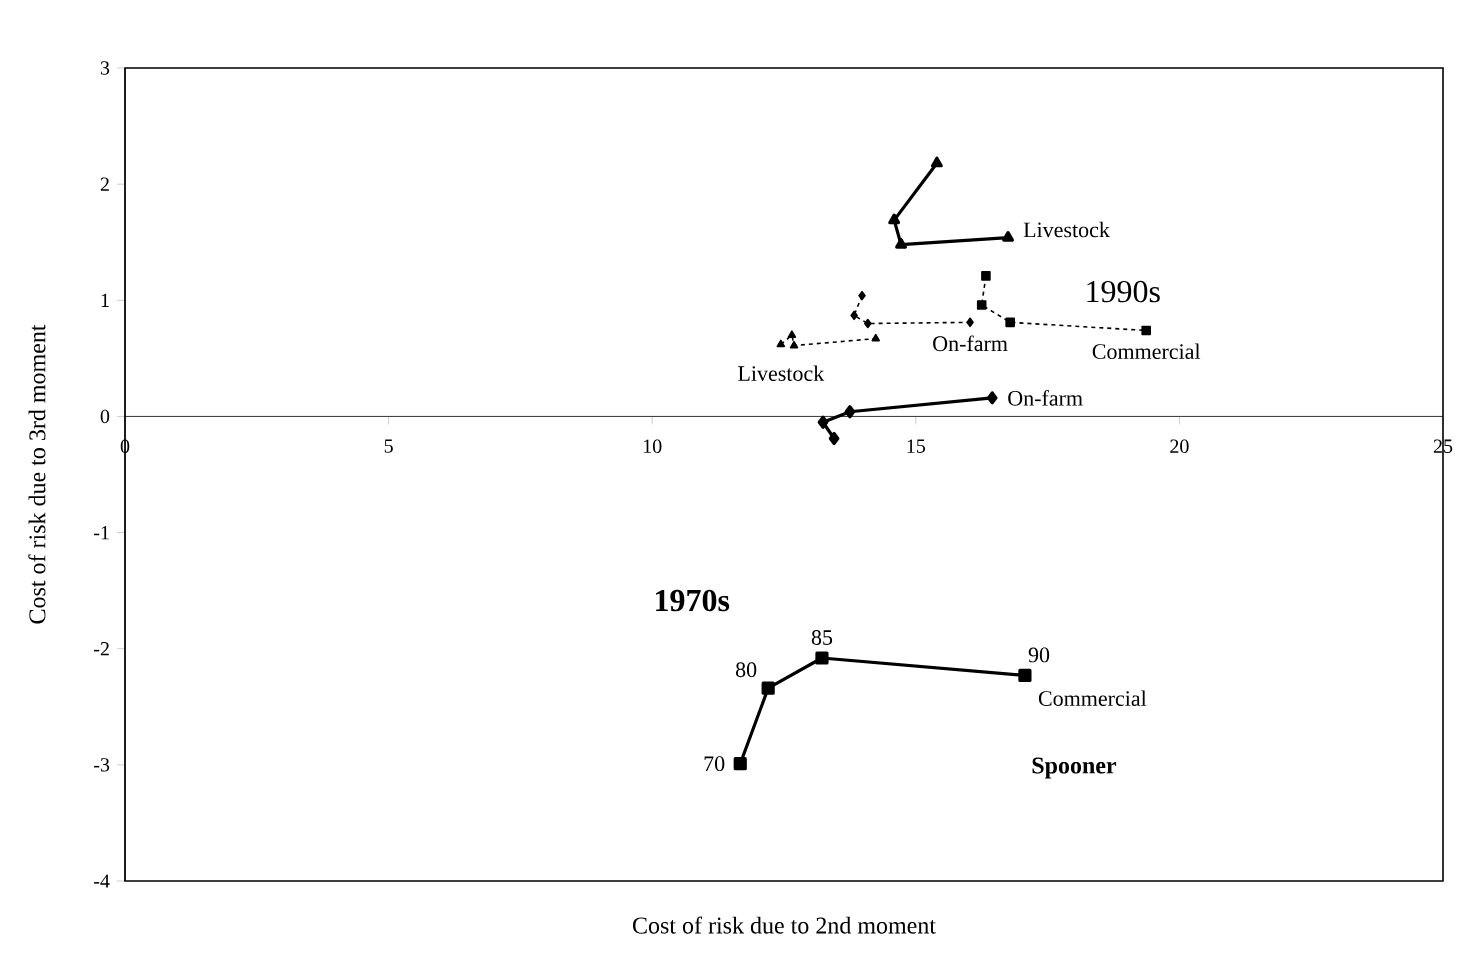 This screenshot has height=953, width=1479. What do you see at coordinates (105, 300) in the screenshot?
I see `y-tick-label: 1` at bounding box center [105, 300].